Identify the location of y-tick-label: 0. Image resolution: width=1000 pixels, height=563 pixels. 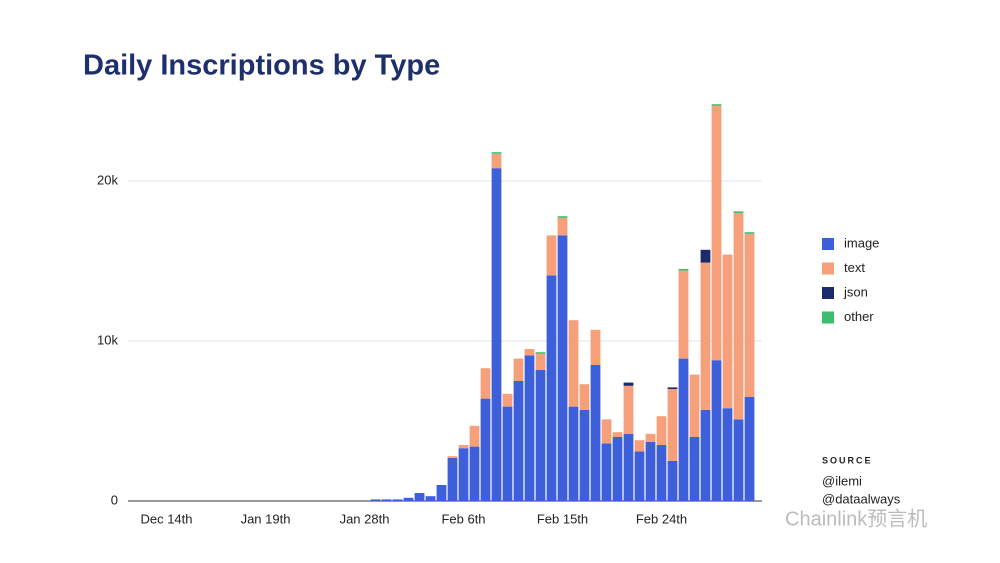
(114, 499).